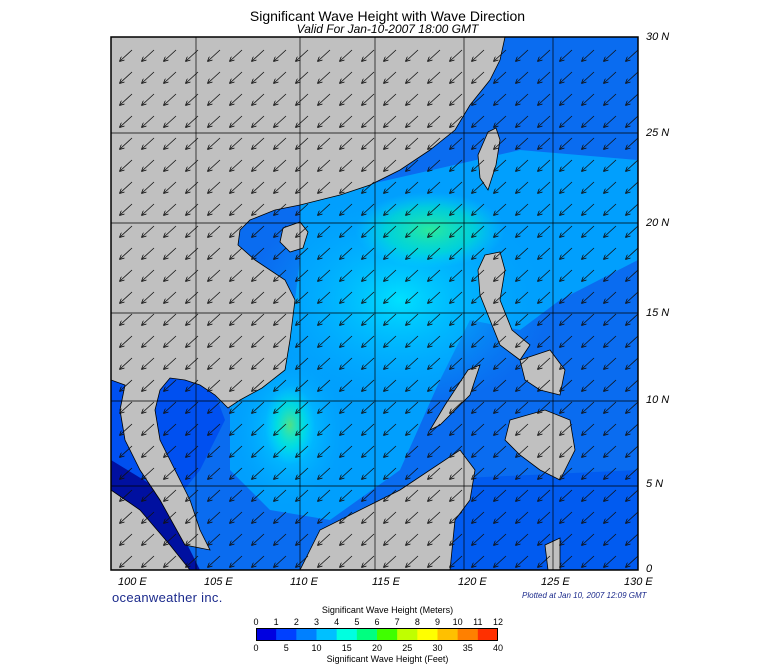 The height and width of the screenshot is (665, 775). I want to click on colorbar-meter-tick: 11, so click(478, 622).